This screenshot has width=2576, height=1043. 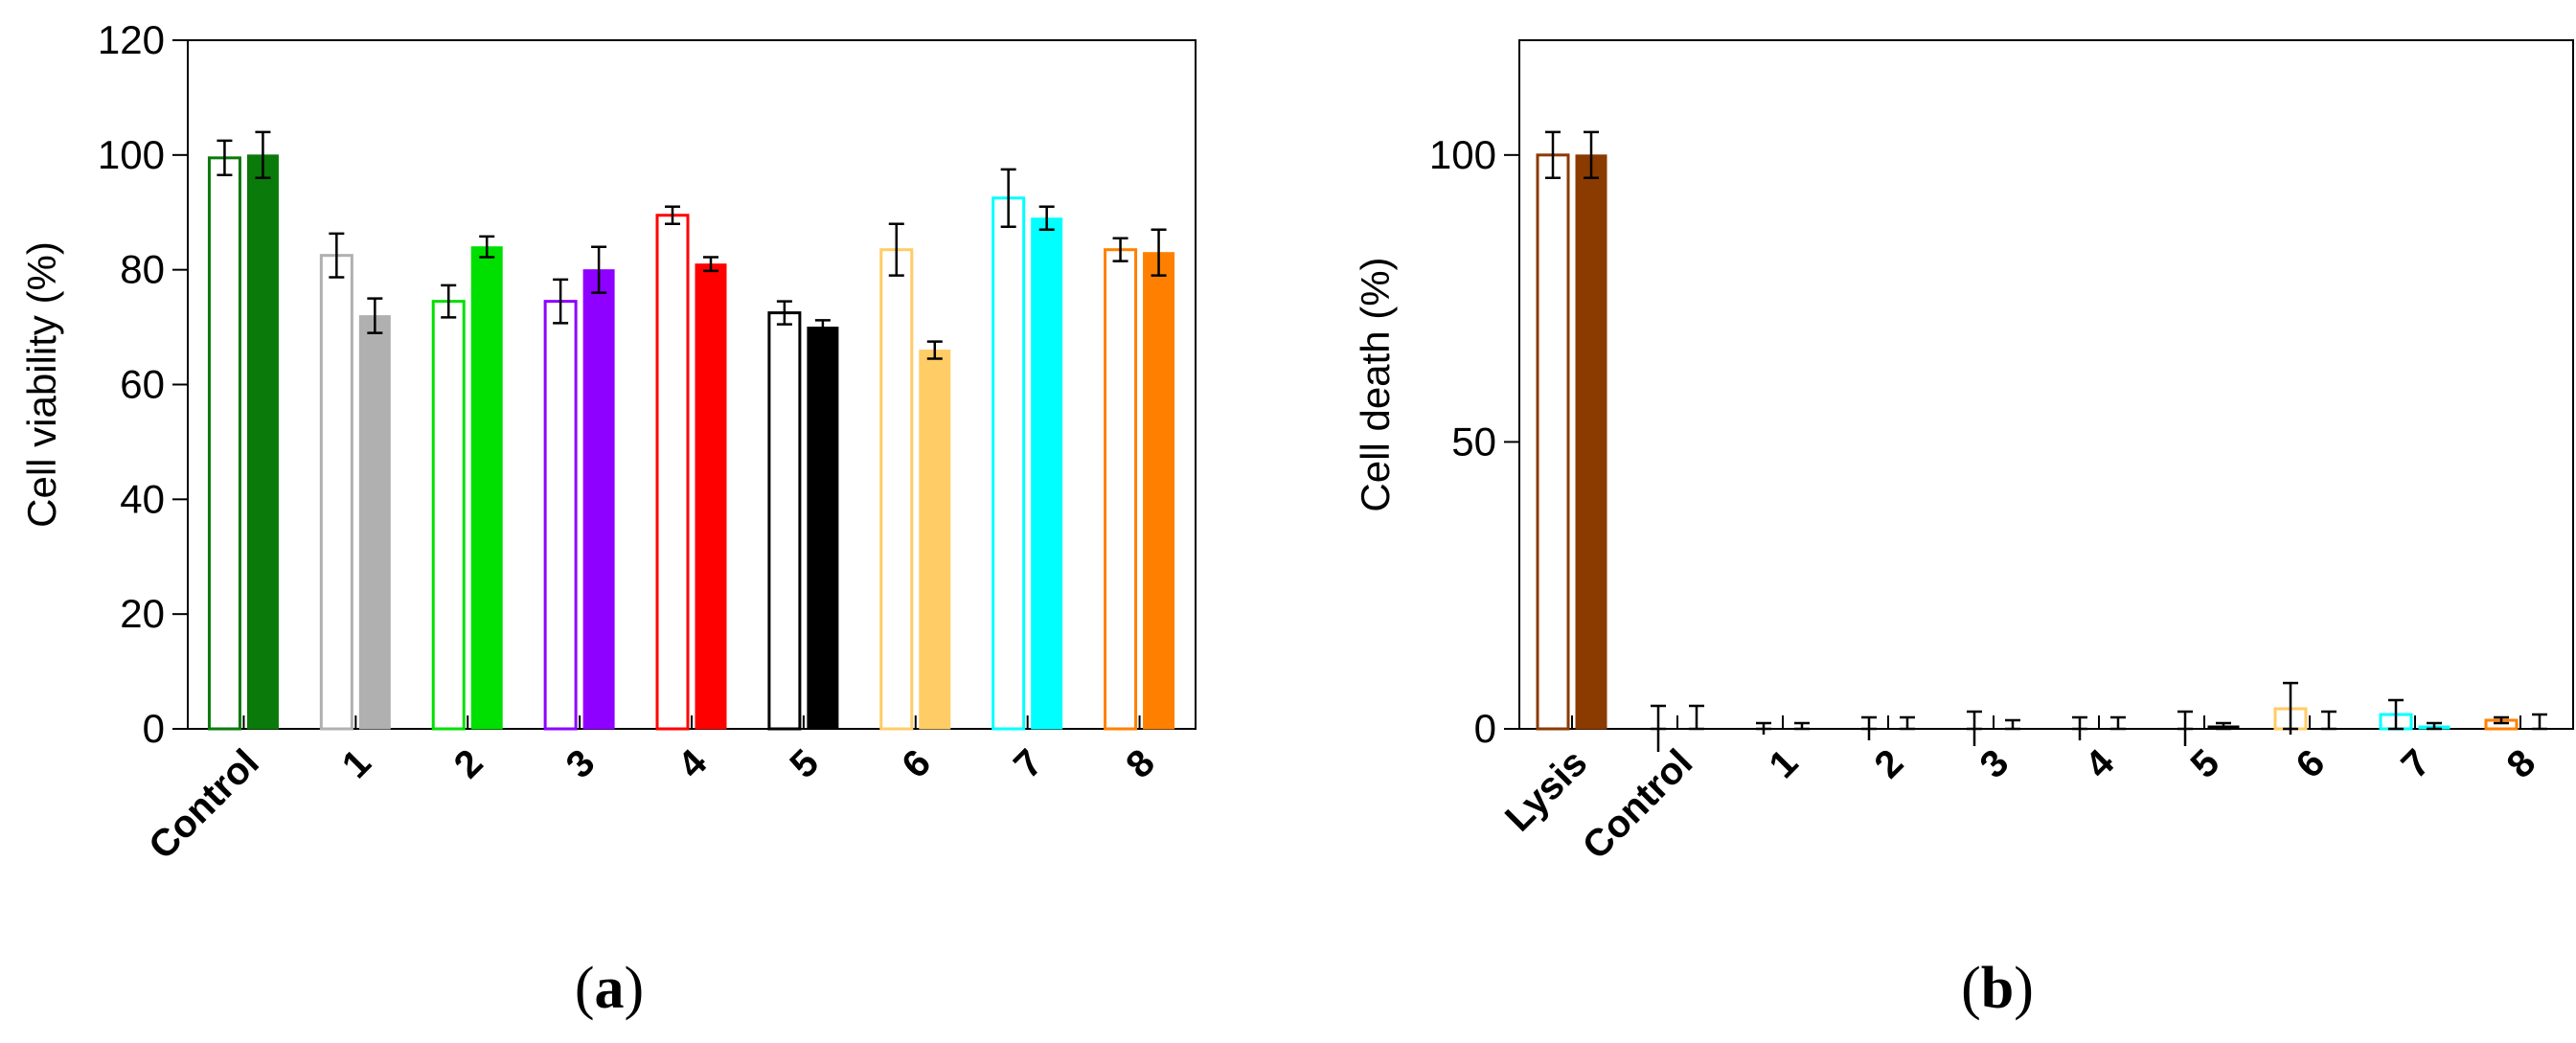 I want to click on error-bar-outline-lysis, so click(x=1553, y=155).